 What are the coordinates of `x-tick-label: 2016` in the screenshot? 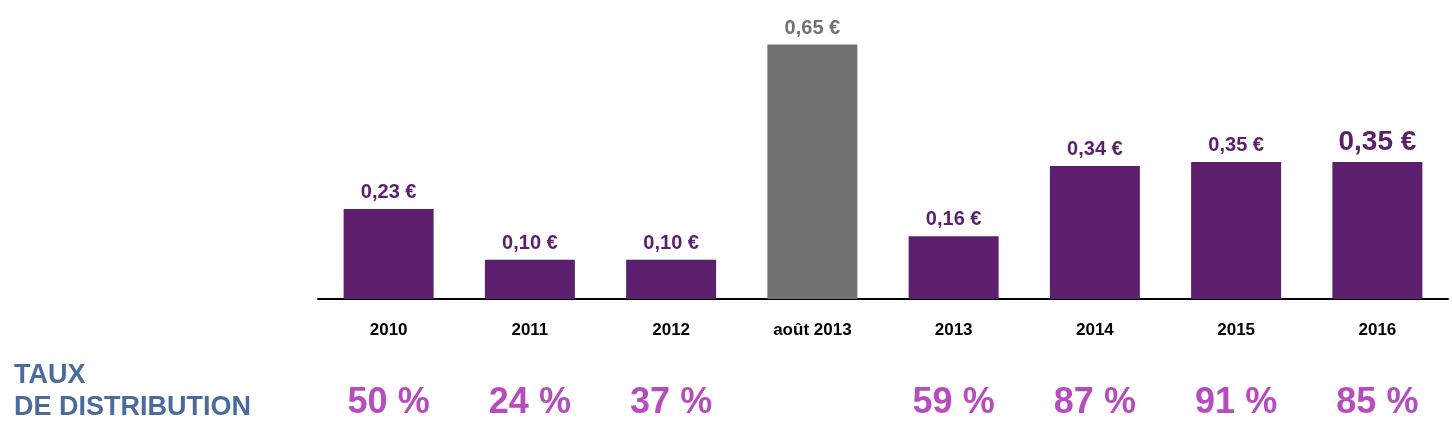 It's located at (1377, 329).